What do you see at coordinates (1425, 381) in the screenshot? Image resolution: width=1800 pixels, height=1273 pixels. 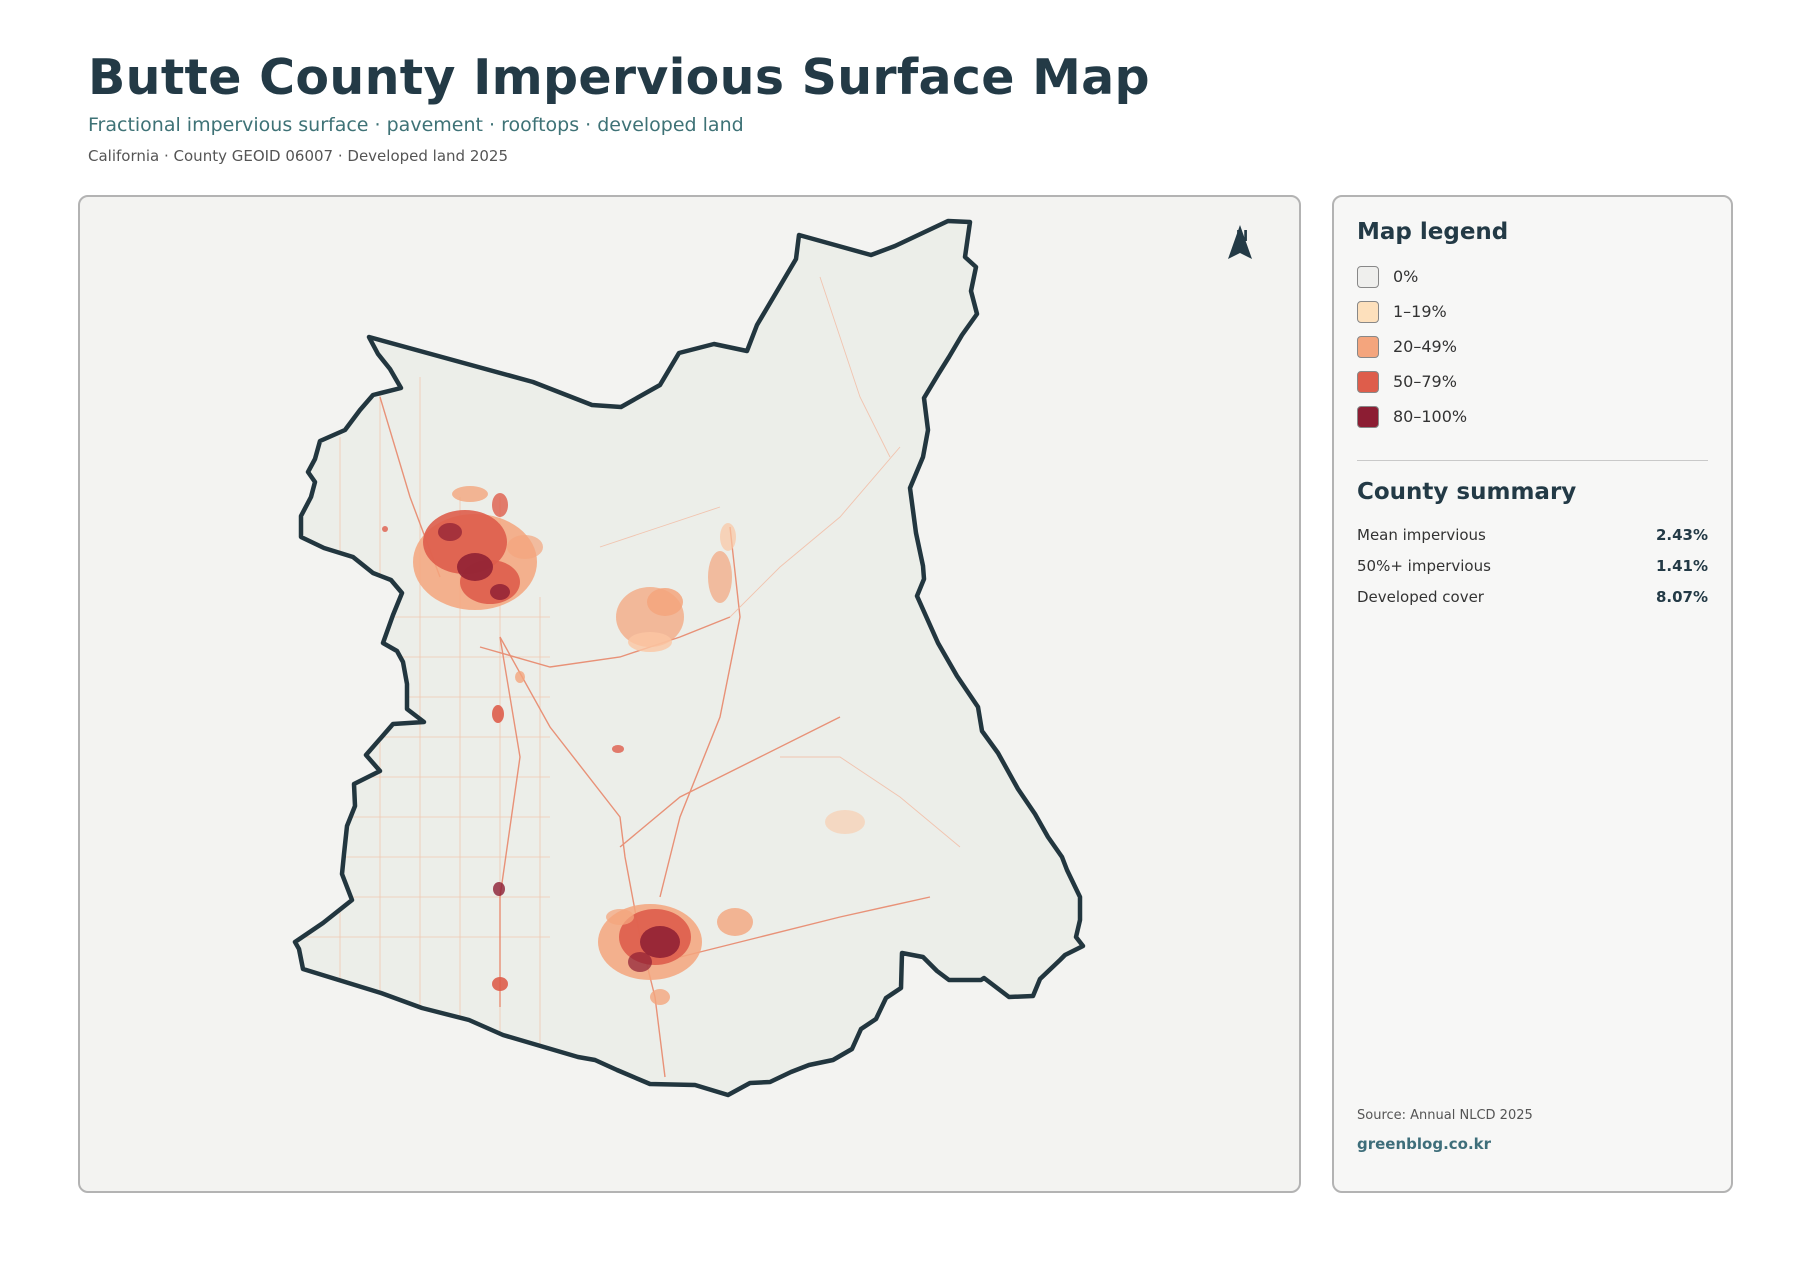 I see `legend-label: 50–79%` at bounding box center [1425, 381].